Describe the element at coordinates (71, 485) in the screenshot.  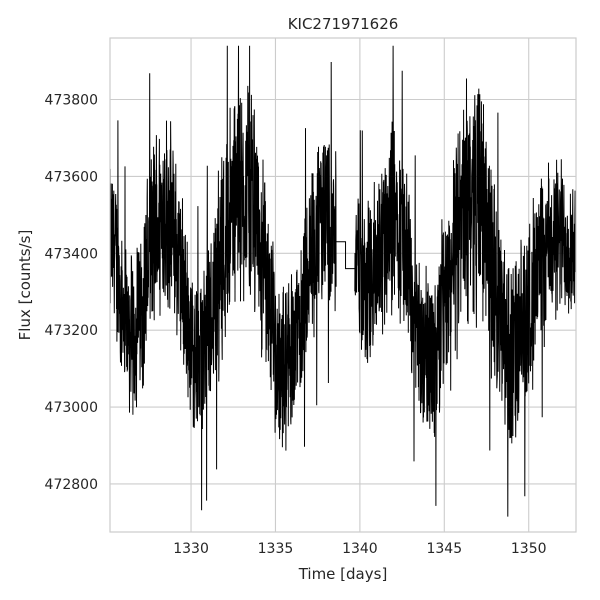
I see `y-tick-label: 472800` at that location.